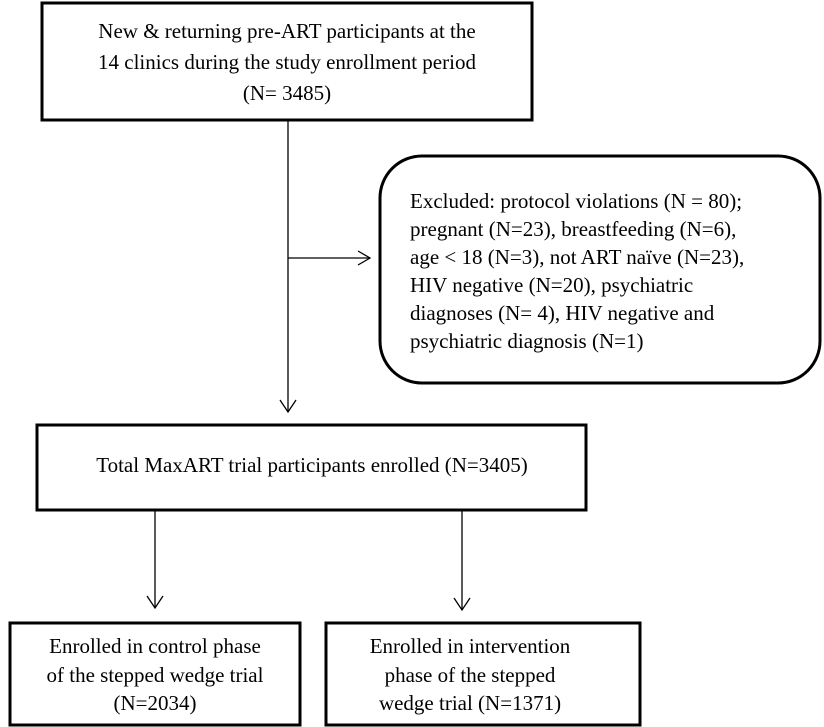 The image size is (824, 727). What do you see at coordinates (155, 703) in the screenshot?
I see `node-text: (N=2034)` at bounding box center [155, 703].